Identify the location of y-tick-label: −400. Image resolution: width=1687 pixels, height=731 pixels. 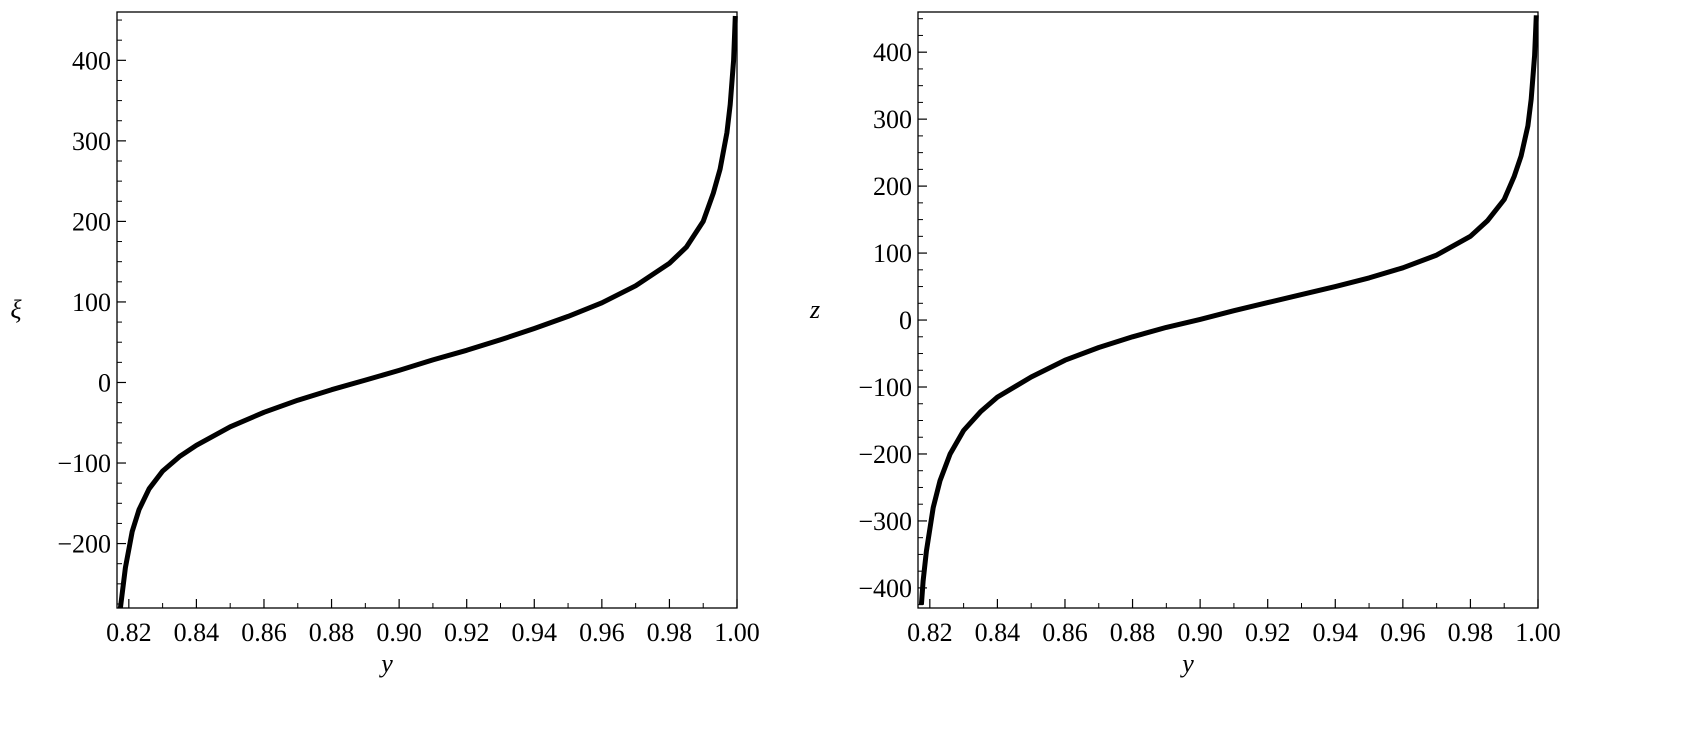
(885, 588).